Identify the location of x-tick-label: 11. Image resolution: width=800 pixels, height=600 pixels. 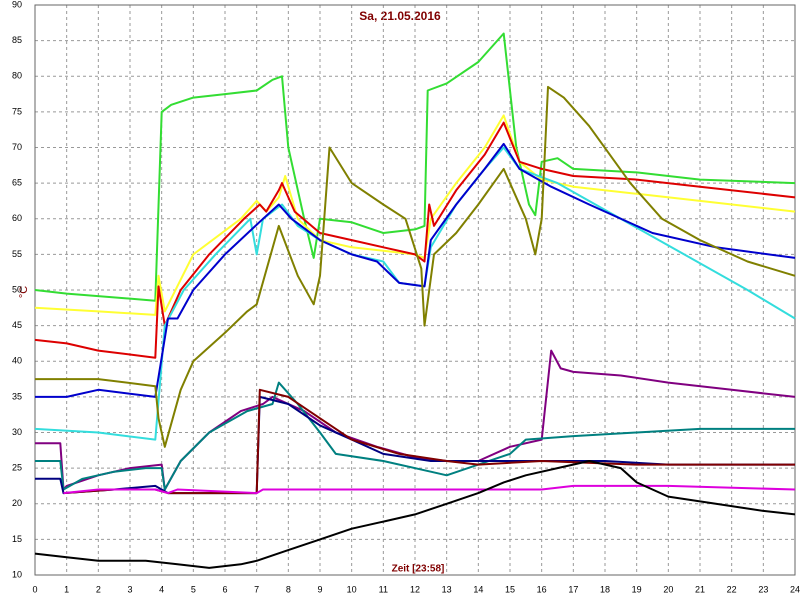
(383, 589).